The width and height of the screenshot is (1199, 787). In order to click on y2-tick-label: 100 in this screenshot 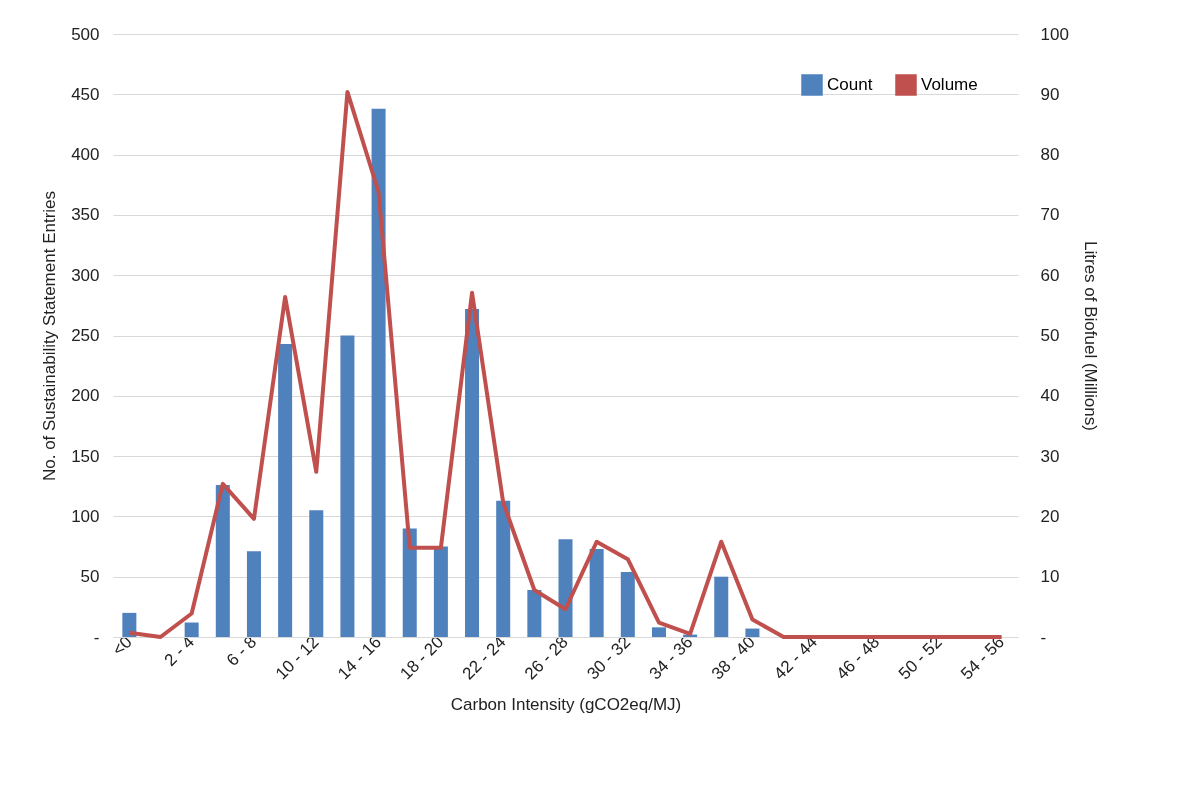, I will do `click(1054, 34)`.